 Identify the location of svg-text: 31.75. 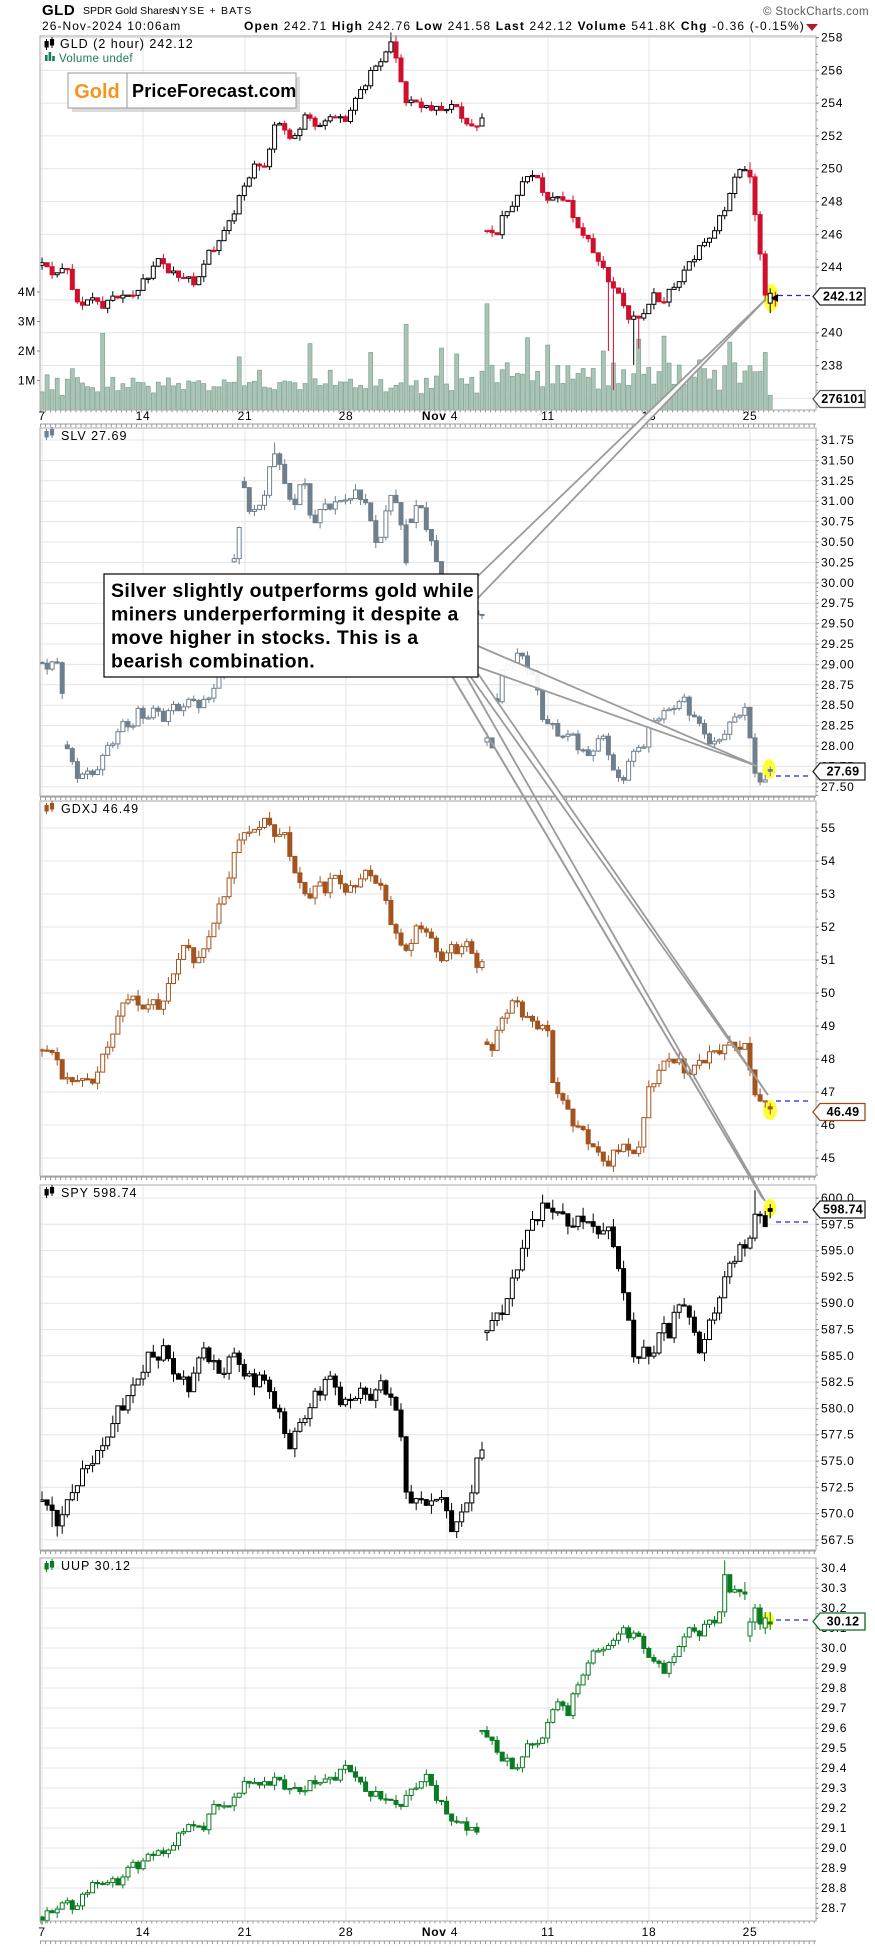
(838, 440).